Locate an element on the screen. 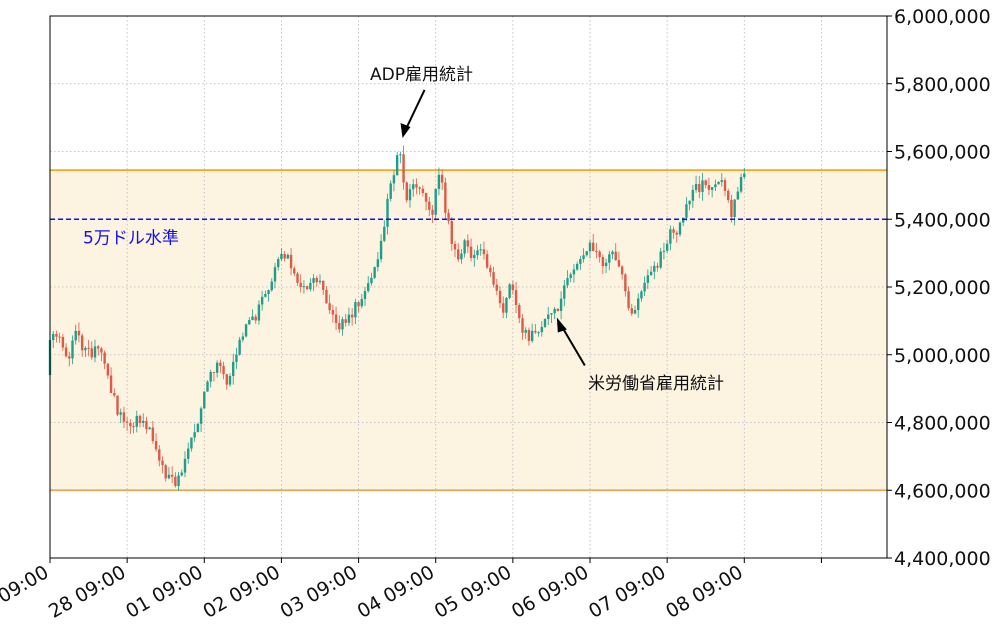  y-tick-label: 5,600,000 is located at coordinates (942, 153).